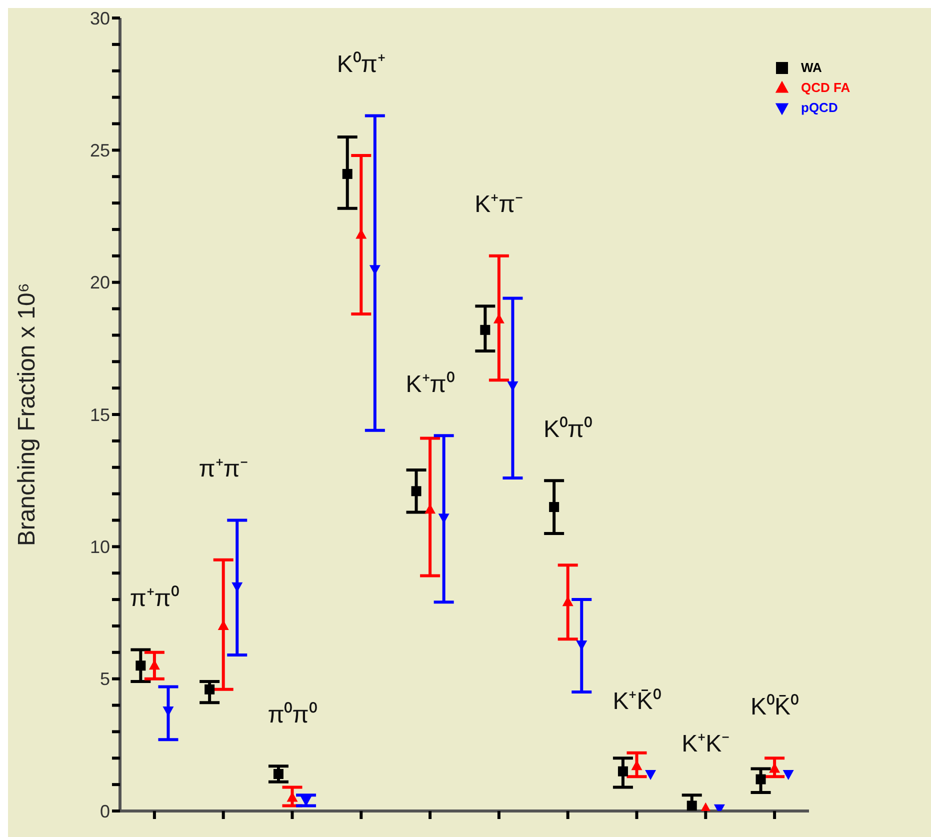  What do you see at coordinates (223, 469) in the screenshot?
I see `annotation: π⁺π⁻` at bounding box center [223, 469].